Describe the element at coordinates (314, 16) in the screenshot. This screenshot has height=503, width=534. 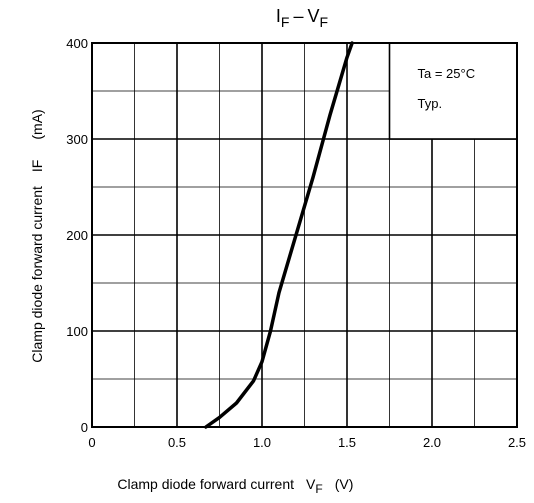
I see `title-second: V` at that location.